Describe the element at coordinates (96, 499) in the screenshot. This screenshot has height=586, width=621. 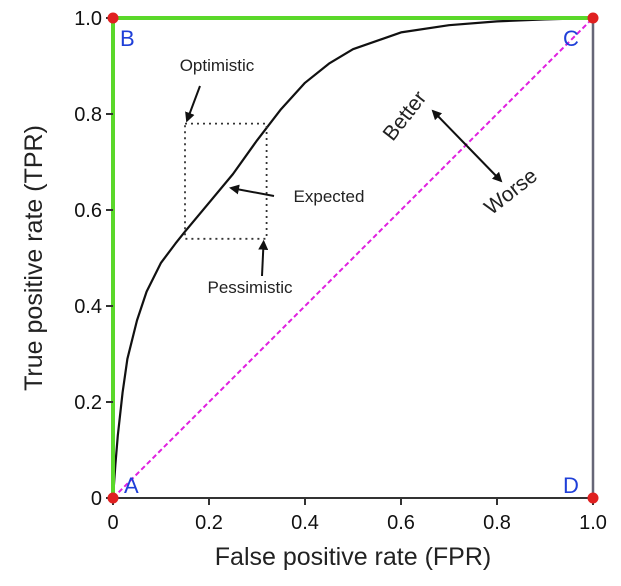
I see `y-tick-label: 0` at that location.